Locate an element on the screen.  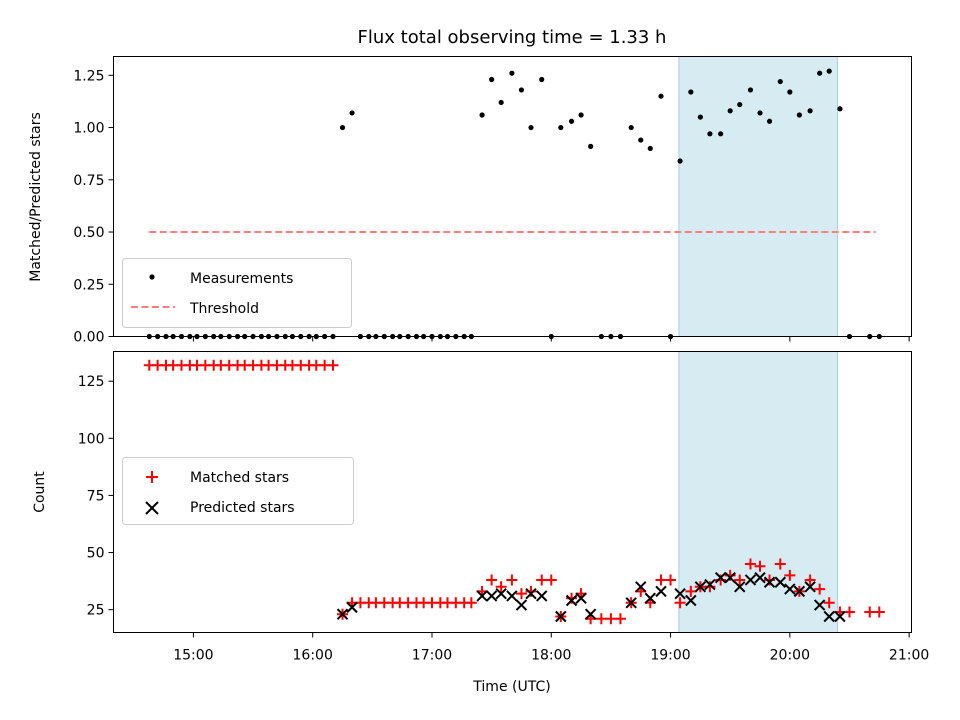
top-highlight-span is located at coordinates (758, 196).